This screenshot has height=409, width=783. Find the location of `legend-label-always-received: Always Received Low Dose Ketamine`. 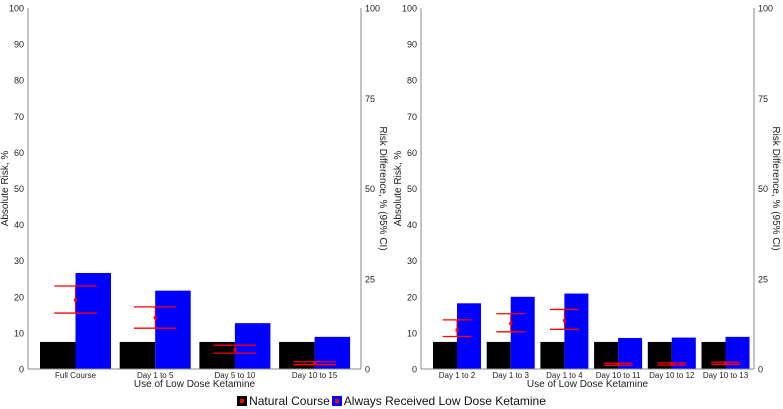

legend-label-always-received: Always Received Low Dose Ketamine is located at coordinates (444, 400).